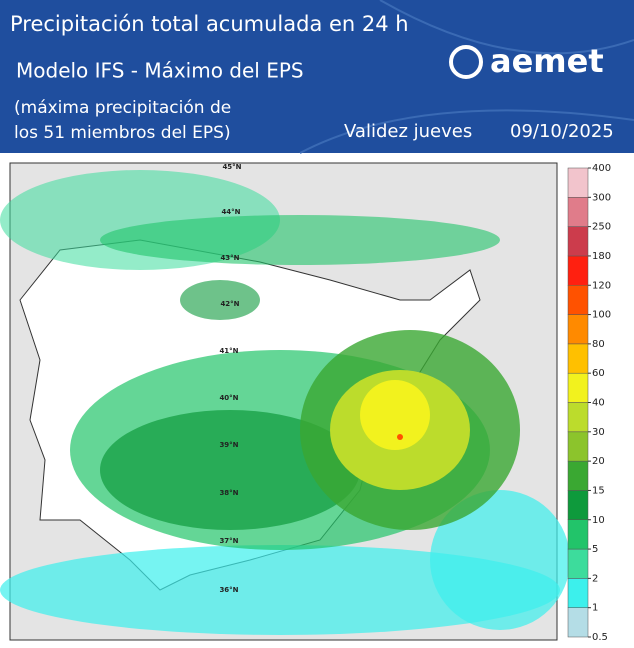 The width and height of the screenshot is (634, 648). I want to click on colorbar-label: 15, so click(598, 490).